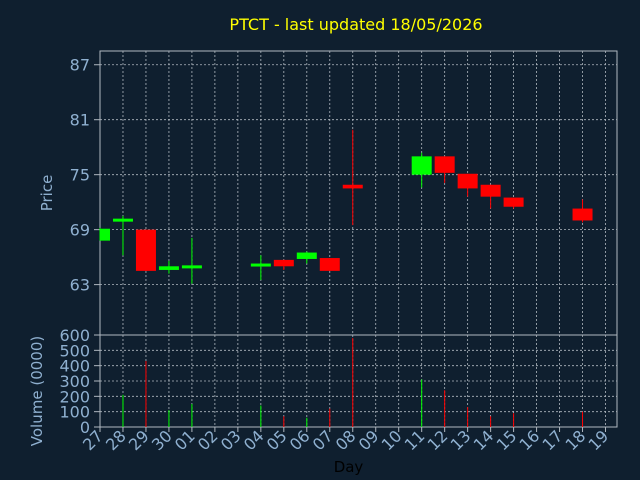 This screenshot has width=640, height=480. What do you see at coordinates (349, 467) in the screenshot?
I see `x-axis-label: Day` at bounding box center [349, 467].